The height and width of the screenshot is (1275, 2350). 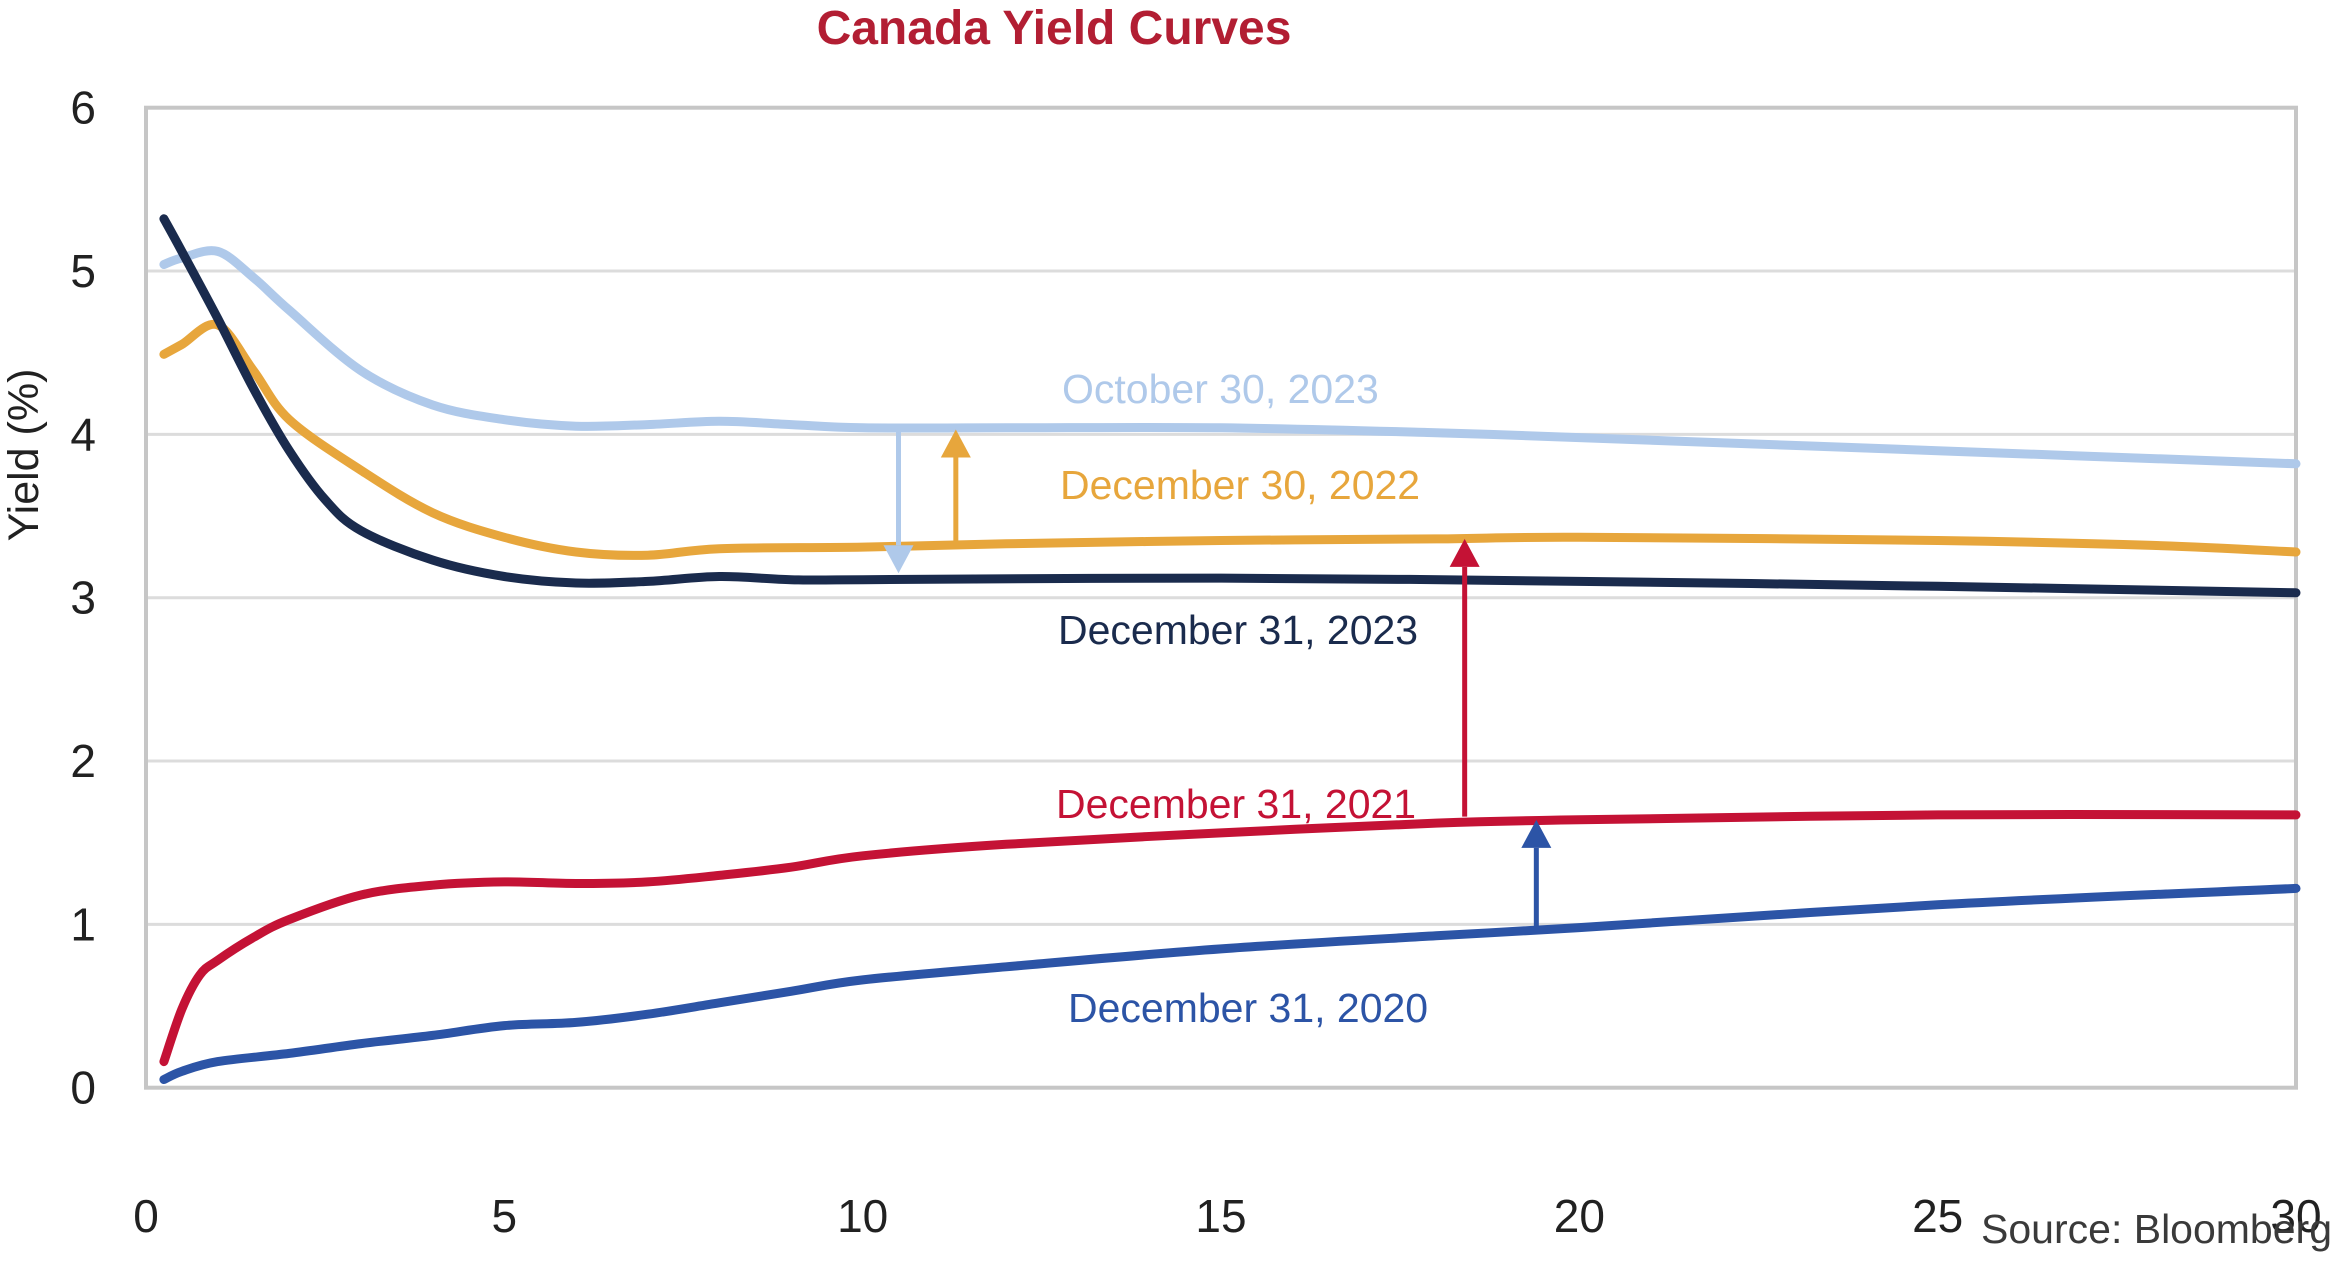 What do you see at coordinates (955, 487) in the screenshot?
I see `arrow-orange-up` at bounding box center [955, 487].